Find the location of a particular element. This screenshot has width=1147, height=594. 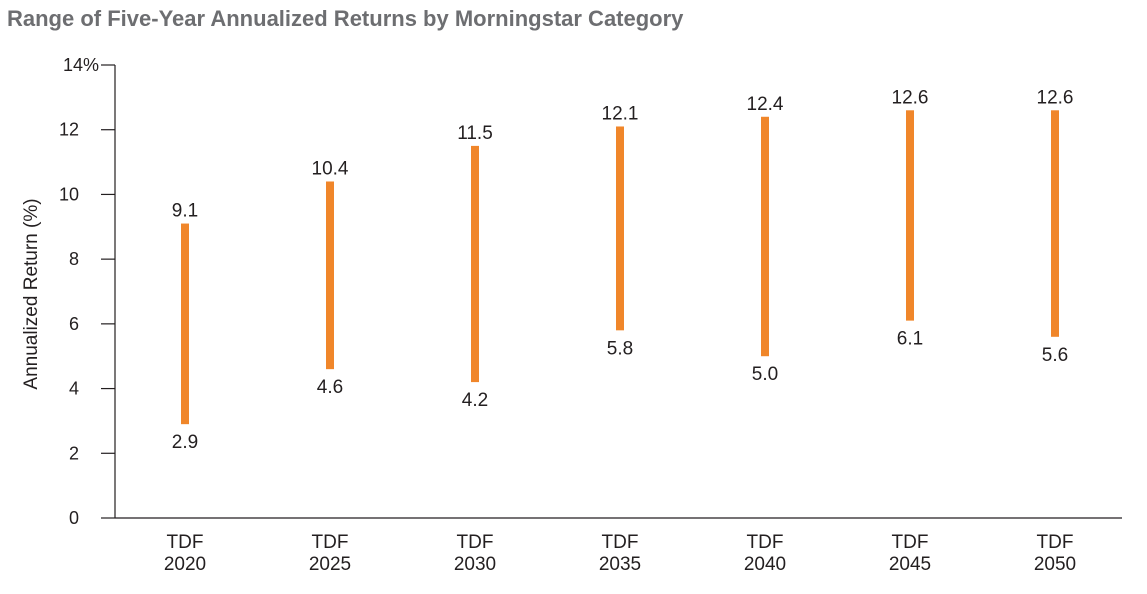

x-category-label-line2: 2050 is located at coordinates (1055, 564).